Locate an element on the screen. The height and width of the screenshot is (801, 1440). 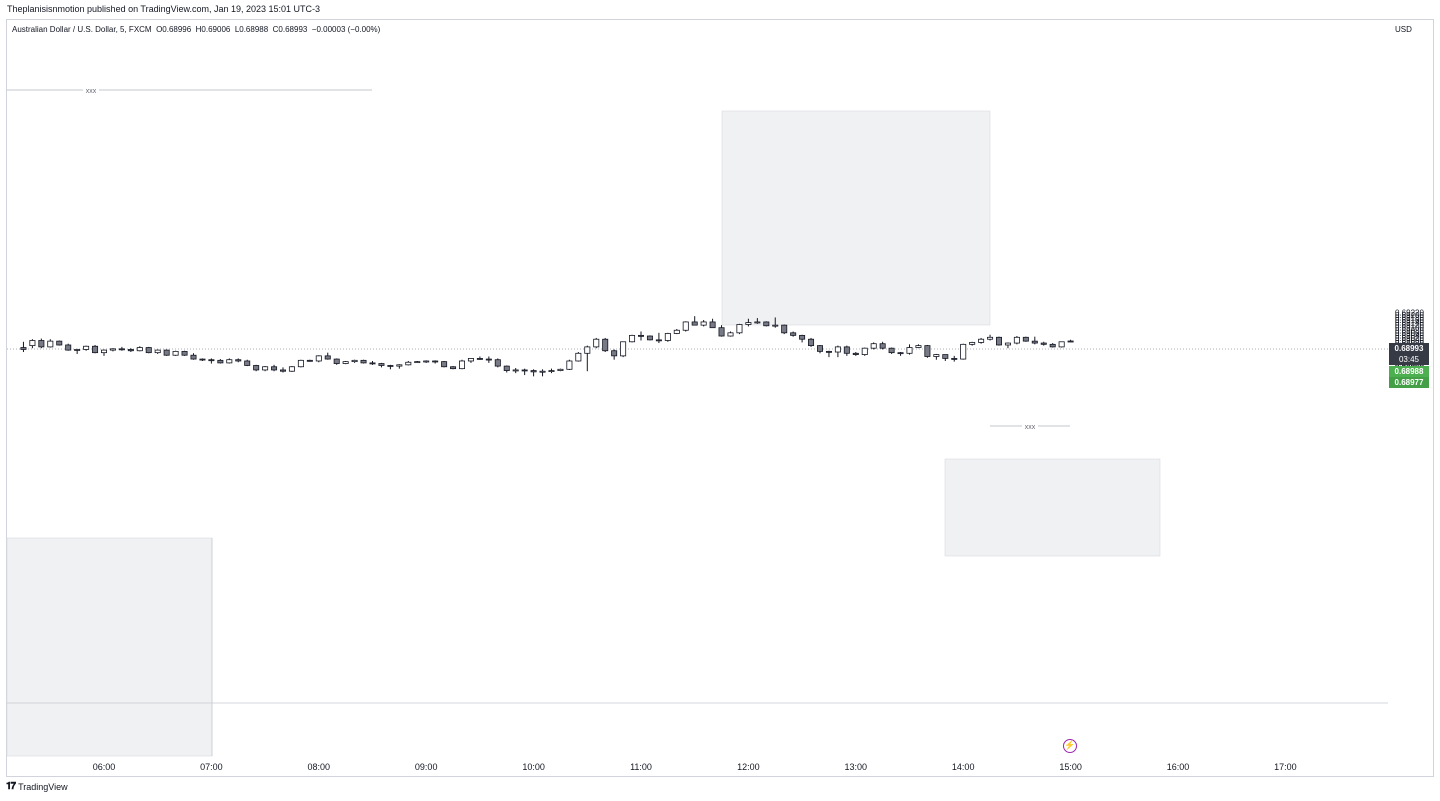
time-tick-label: 09:00 is located at coordinates (426, 767).